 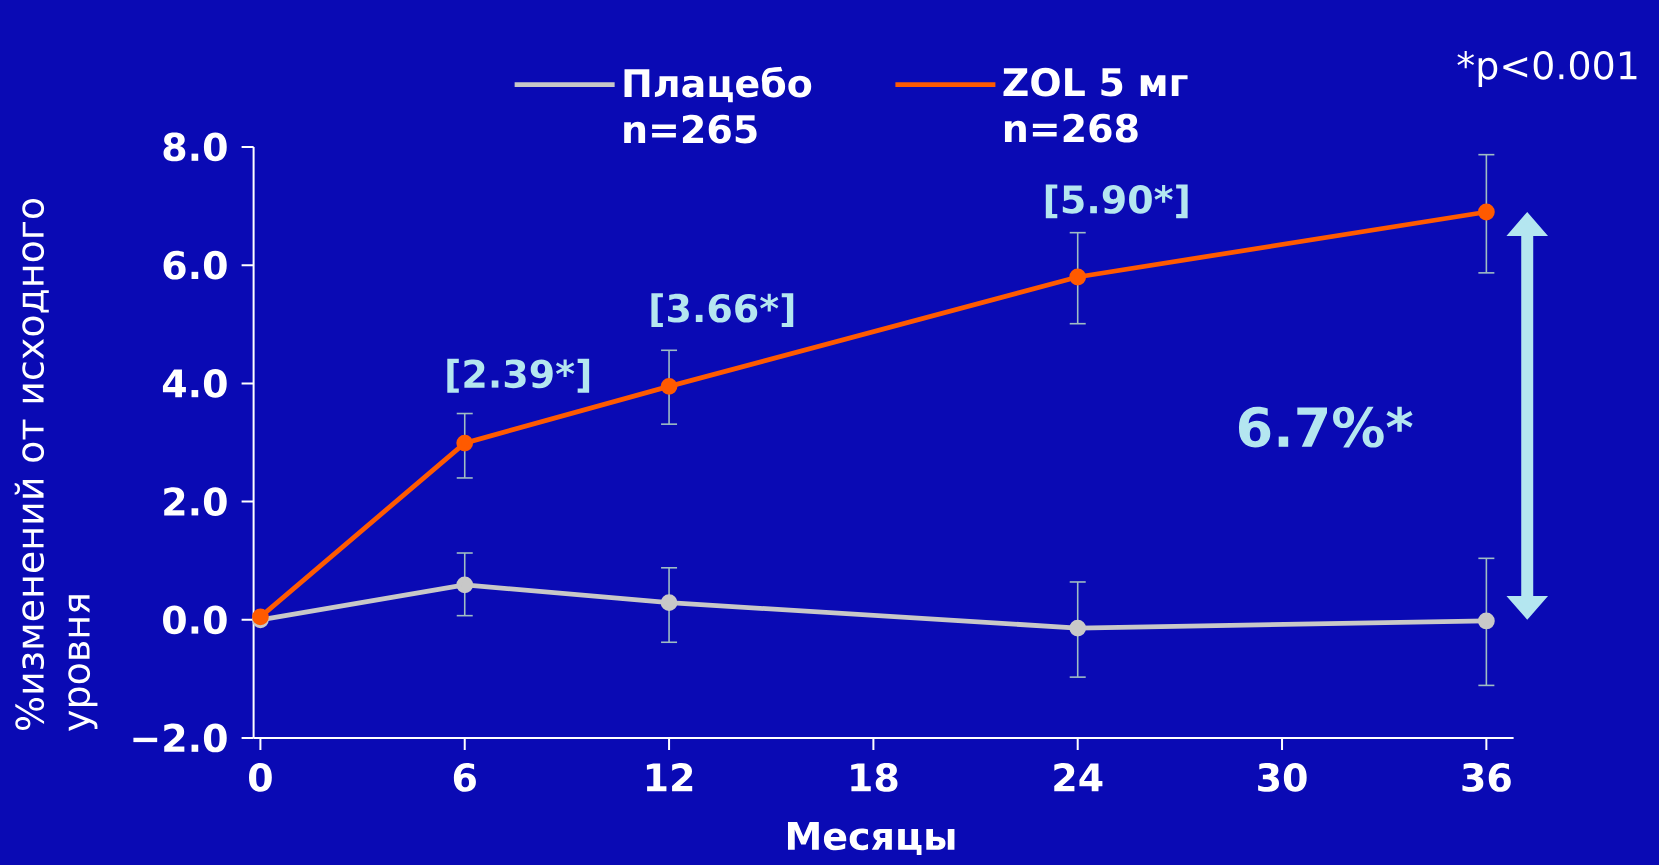 What do you see at coordinates (1325, 427) in the screenshot?
I see `annotation: 6.7%*` at bounding box center [1325, 427].